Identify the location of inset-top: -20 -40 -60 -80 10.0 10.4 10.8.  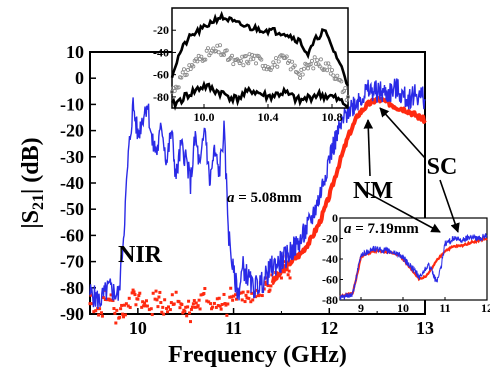
(251, 65).